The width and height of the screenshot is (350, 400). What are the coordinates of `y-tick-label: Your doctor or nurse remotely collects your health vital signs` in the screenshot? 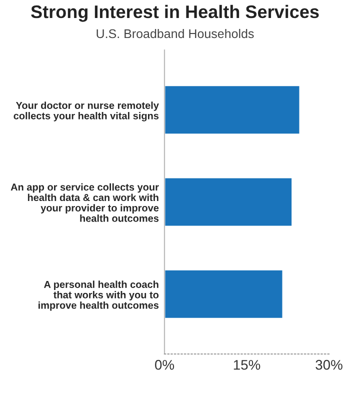 It's located at (86, 112).